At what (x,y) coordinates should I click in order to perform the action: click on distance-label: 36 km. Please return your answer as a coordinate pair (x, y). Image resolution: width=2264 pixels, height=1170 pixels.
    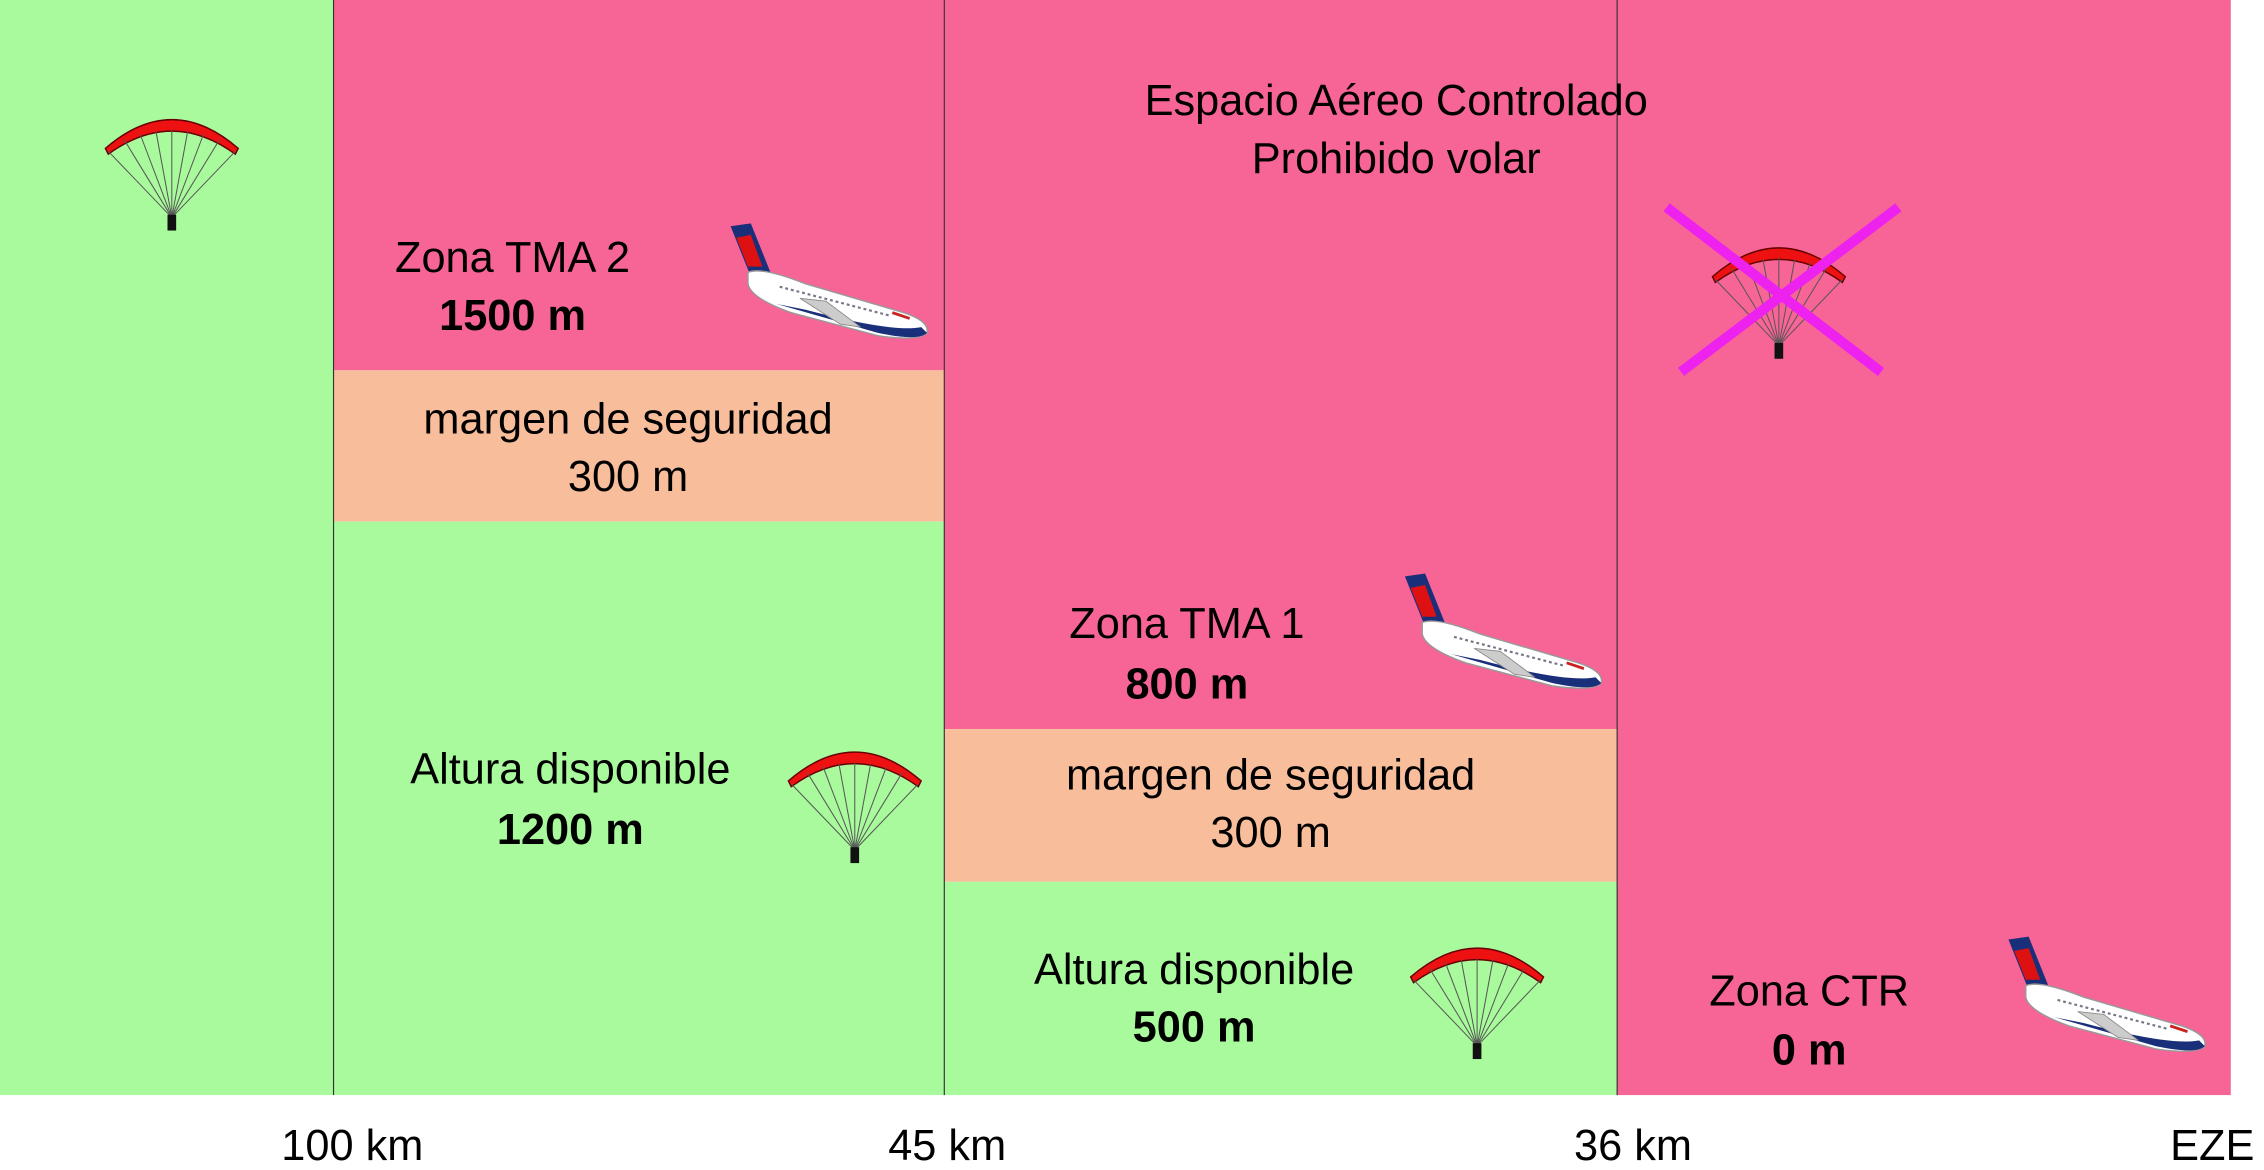
    Looking at the image, I should click on (1633, 1146).